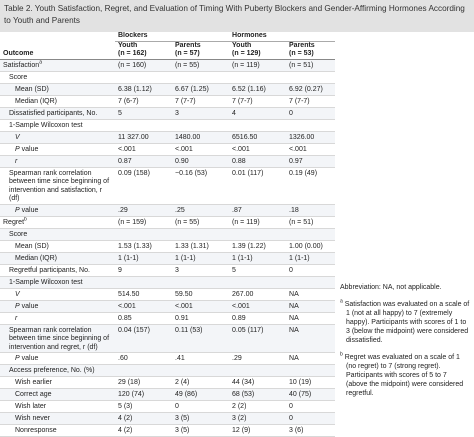 The image size is (474, 437). I want to click on column-header: Youth, so click(242, 45).